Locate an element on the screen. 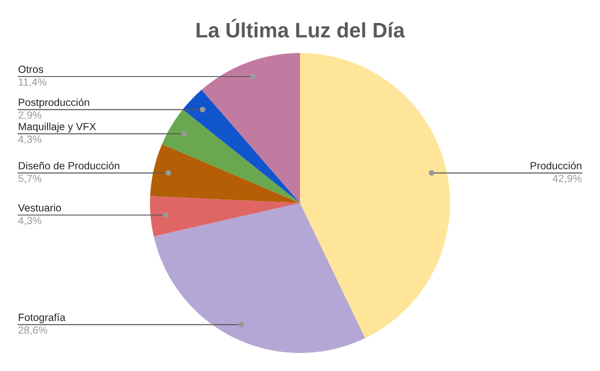 This screenshot has width=600, height=371. slice-label: Diseño de Producción is located at coordinates (69, 166).